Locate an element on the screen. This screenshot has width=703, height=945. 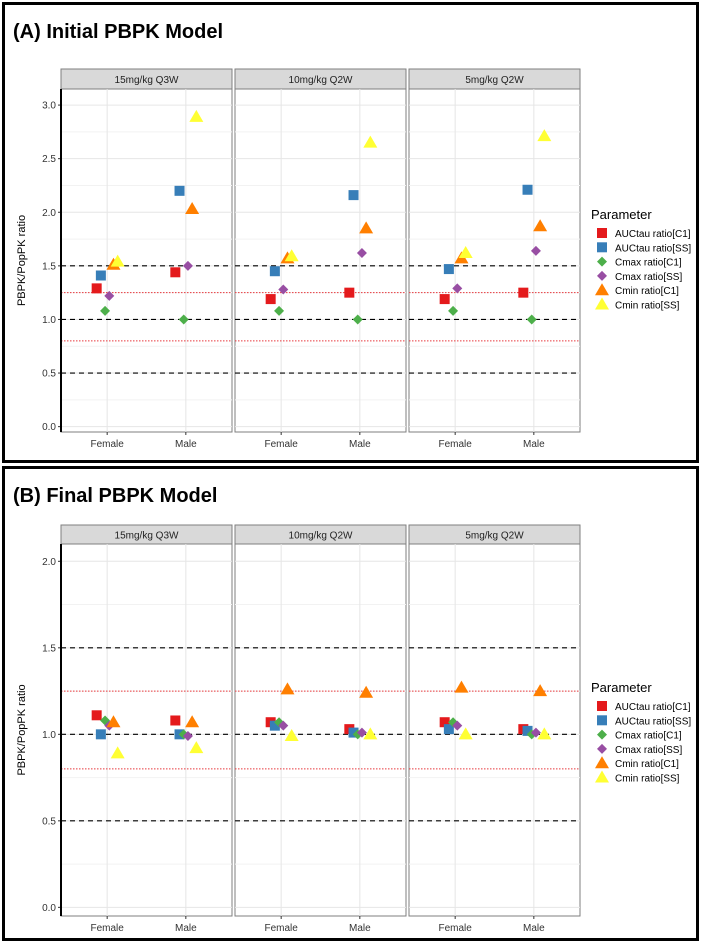
facet-10mg-kg-q2w: 10mg/kg Q2W Female Male is located at coordinates (320, 259).